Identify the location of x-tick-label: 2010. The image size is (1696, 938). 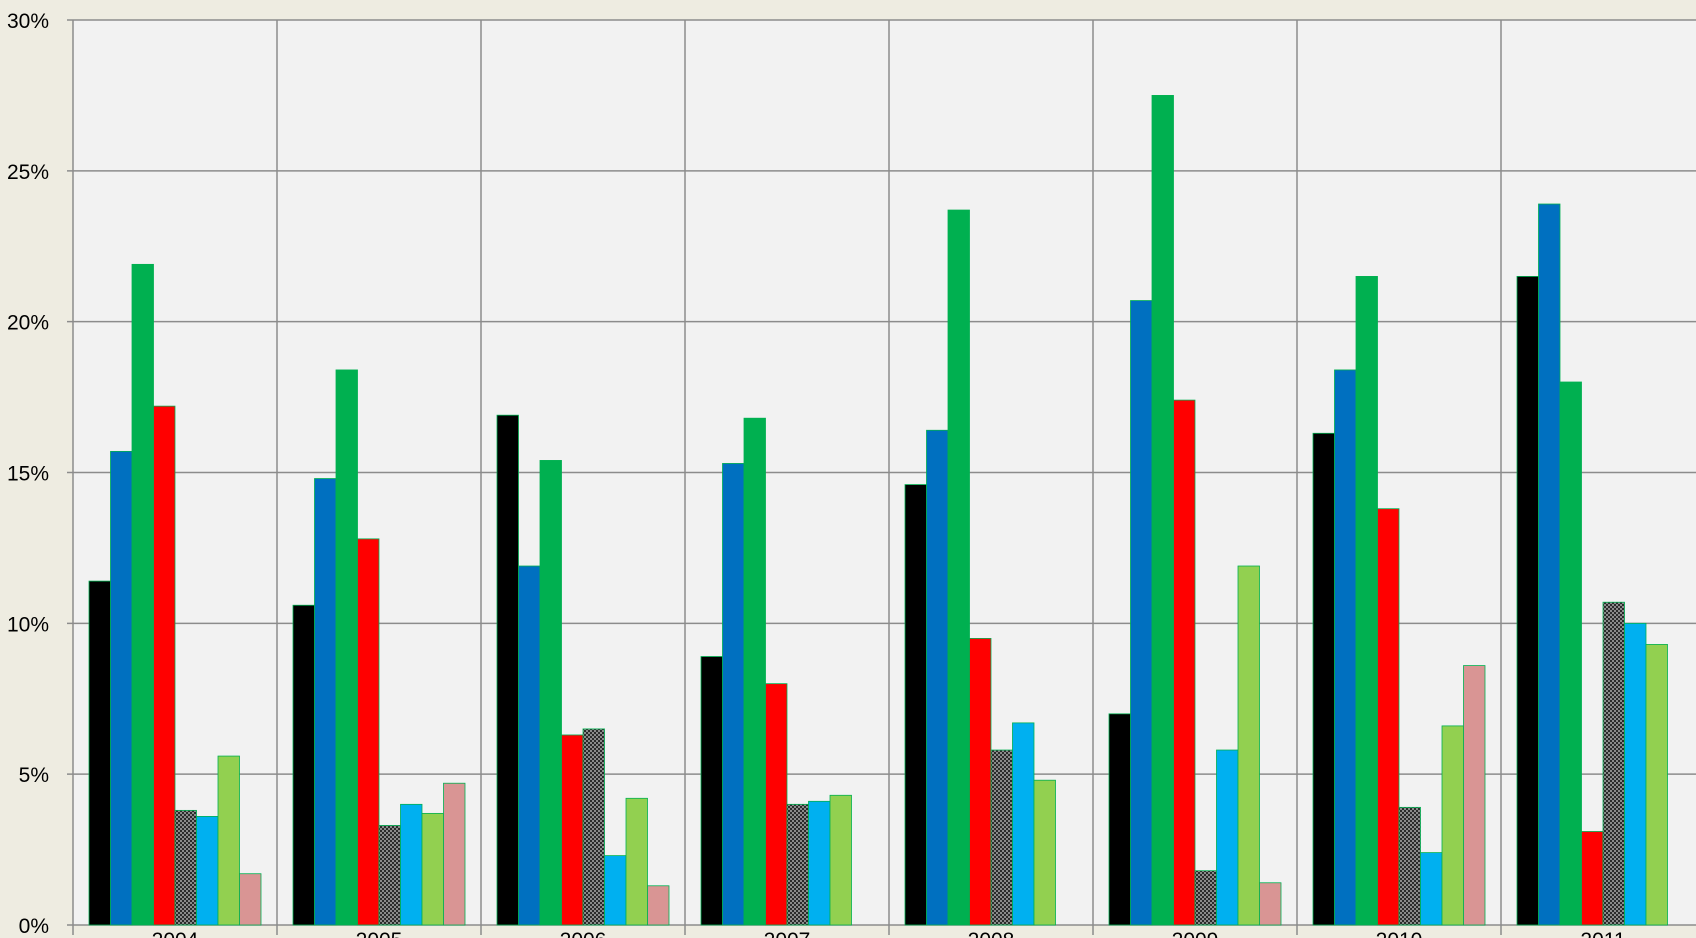
(1399, 933).